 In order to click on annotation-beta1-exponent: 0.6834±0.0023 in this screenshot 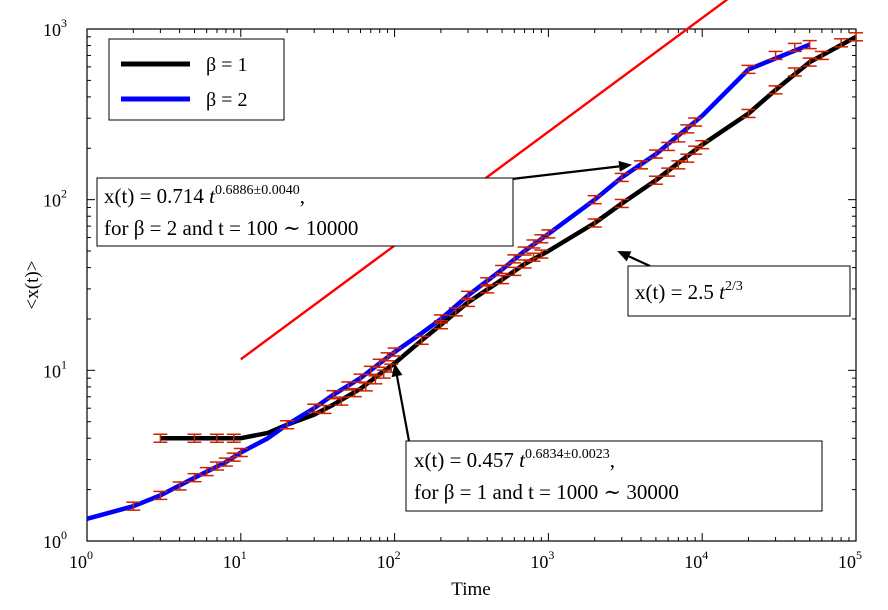, I will do `click(567, 454)`.